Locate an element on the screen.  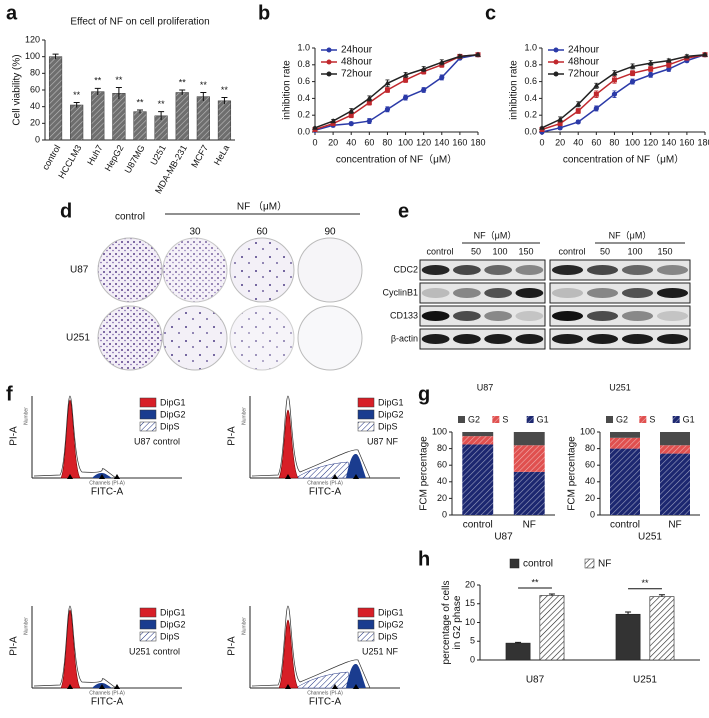
y-tick-label: 60 is located at coordinates (590, 465).